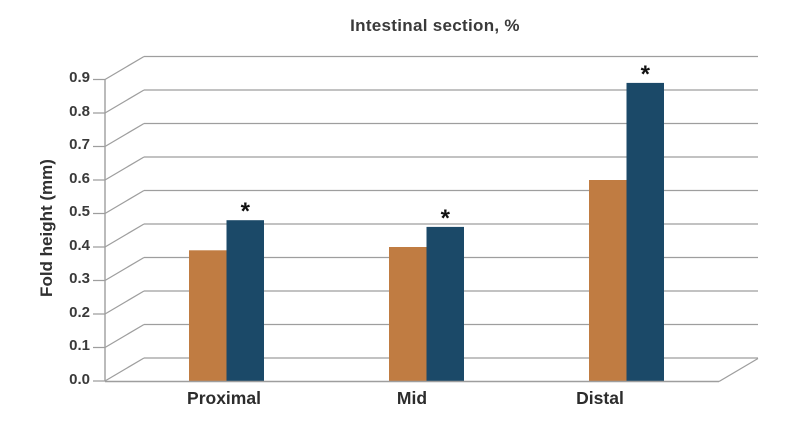 The height and width of the screenshot is (428, 800). Describe the element at coordinates (208, 315) in the screenshot. I see `bar-series-1-orange-proximal` at that location.